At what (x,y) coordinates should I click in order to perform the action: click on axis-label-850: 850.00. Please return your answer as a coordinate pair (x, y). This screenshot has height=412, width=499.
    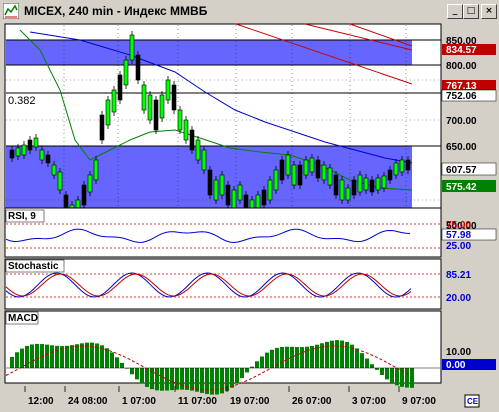
    Looking at the image, I should click on (461, 41).